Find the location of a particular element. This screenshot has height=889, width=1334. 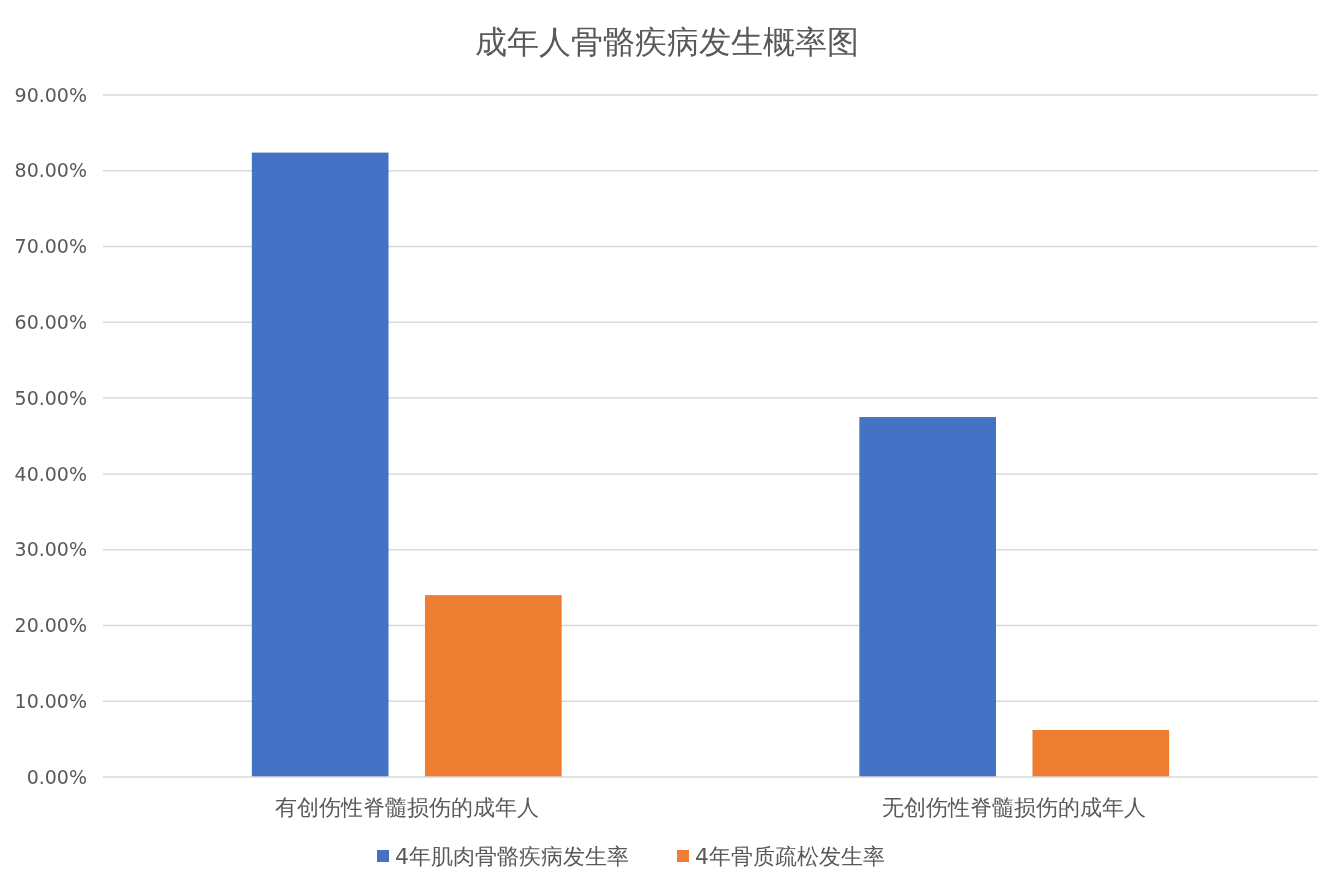

y-tick-label: 30.00% is located at coordinates (50, 549).